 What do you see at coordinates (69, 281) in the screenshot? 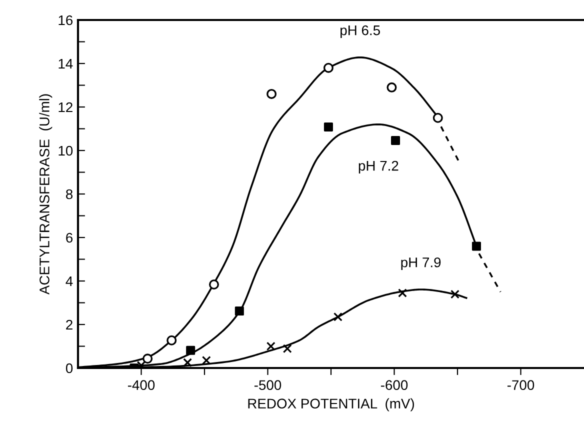
I see `y-tick-label: 4` at bounding box center [69, 281].